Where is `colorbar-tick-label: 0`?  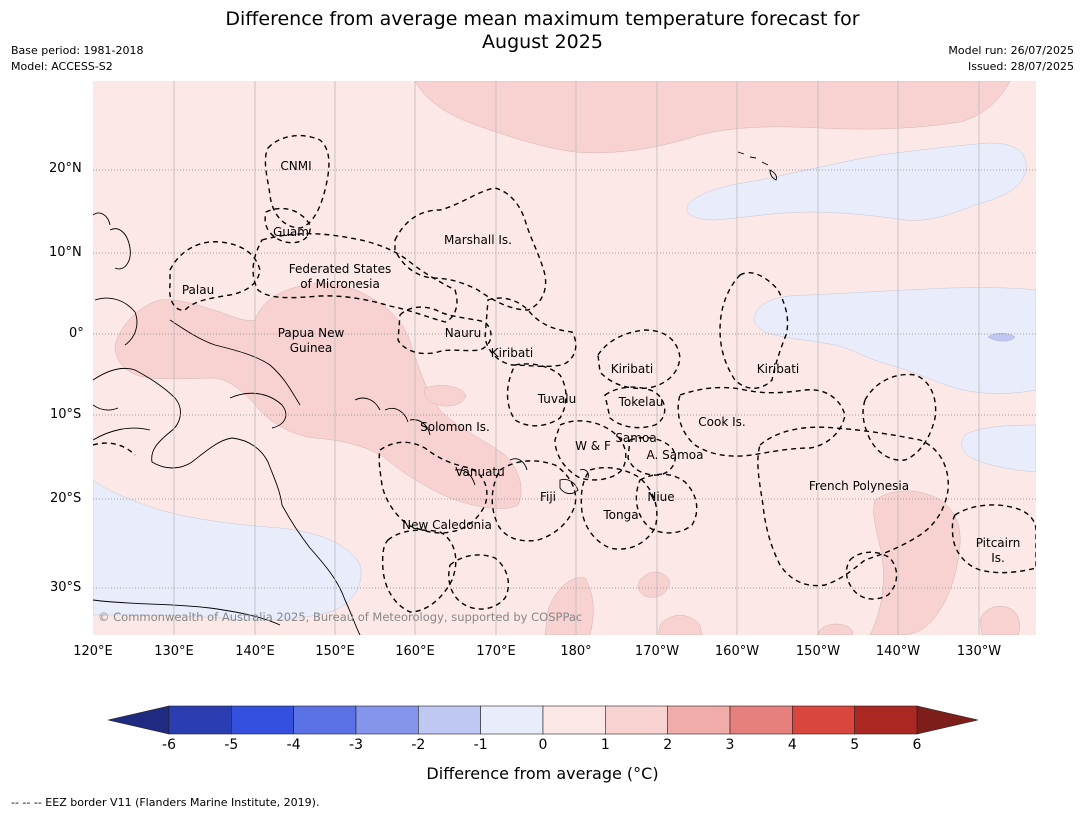
colorbar-tick-label: 0 is located at coordinates (543, 745).